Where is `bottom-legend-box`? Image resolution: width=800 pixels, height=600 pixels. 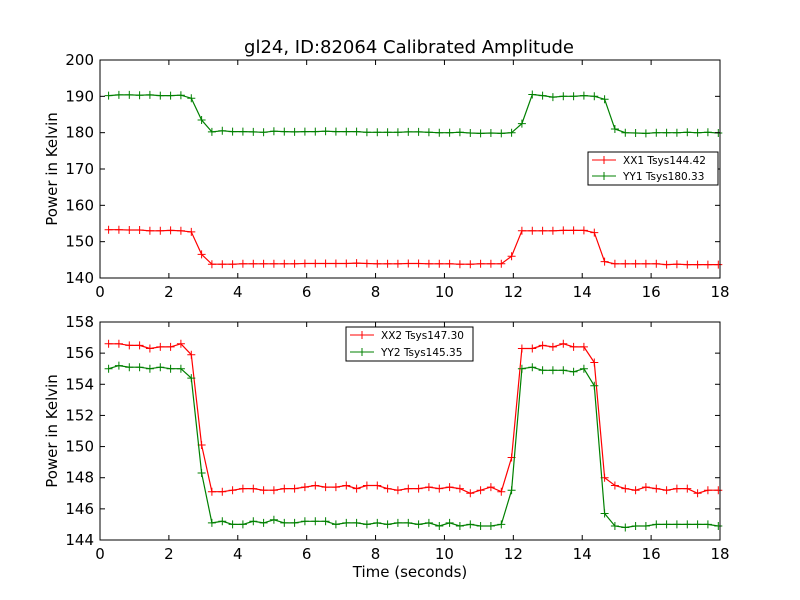
bottom-legend-box is located at coordinates (409, 344).